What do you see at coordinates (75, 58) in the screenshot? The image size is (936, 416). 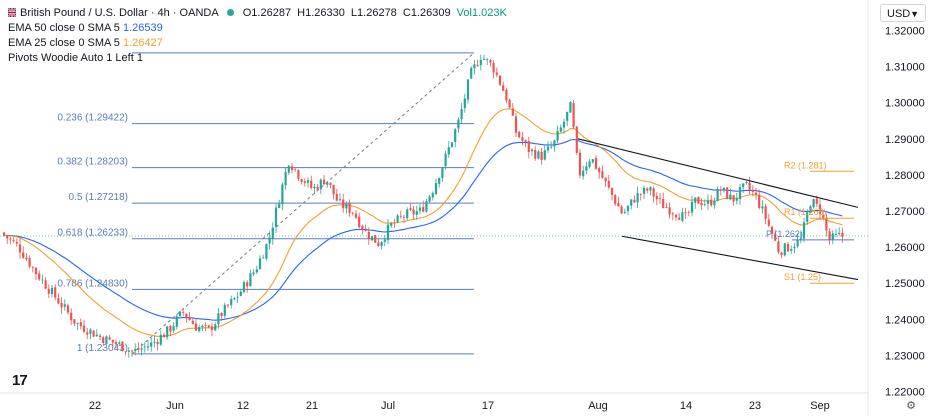 I see `indicator-pivots: Pivots Woodie Auto 1 Left 1` at bounding box center [75, 58].